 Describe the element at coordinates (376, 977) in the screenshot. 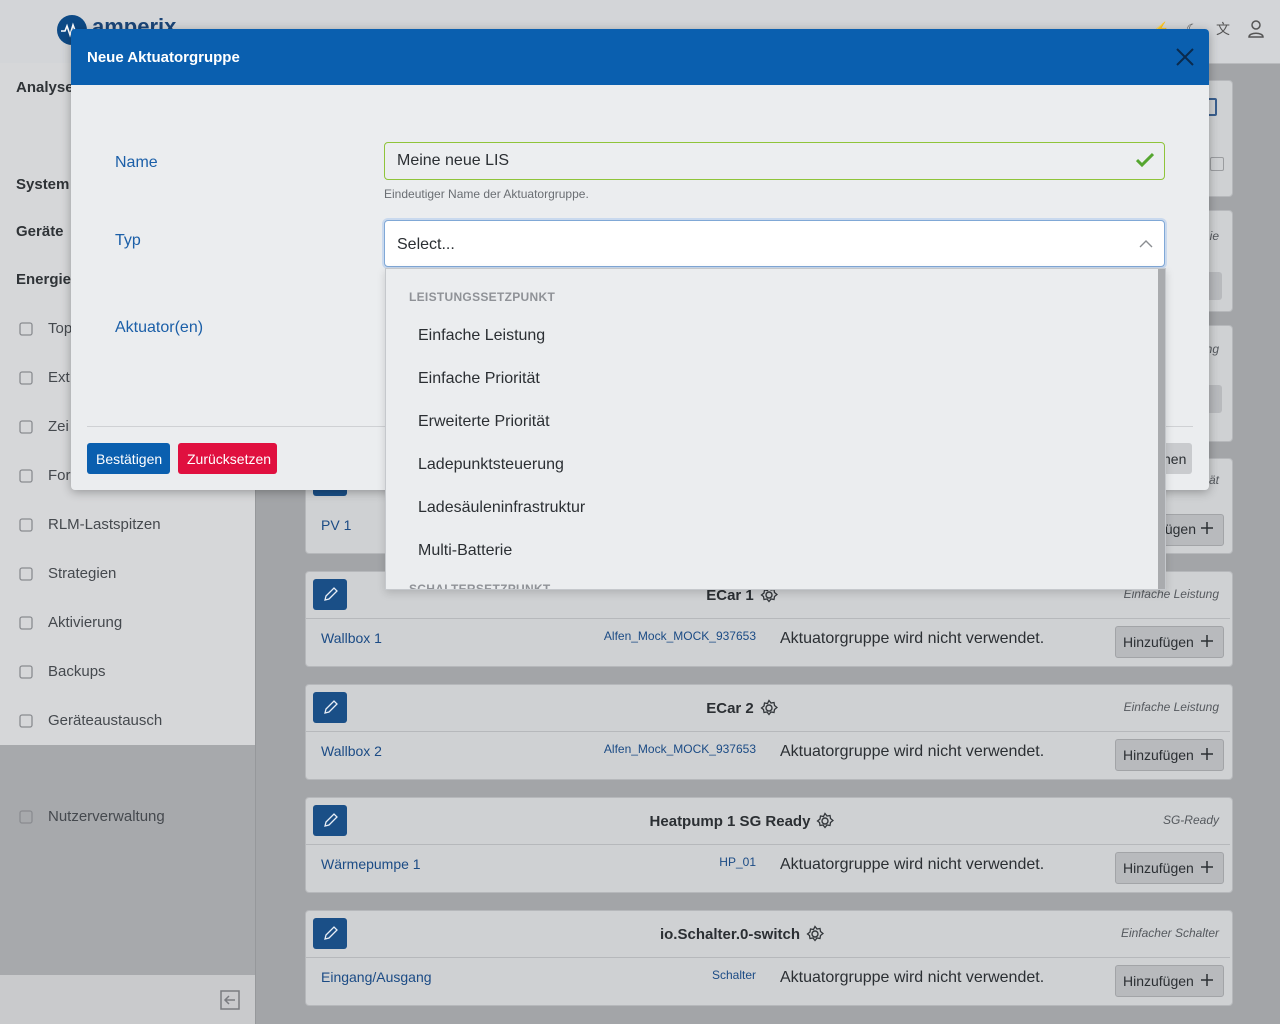

I see `device-name: Eingang/Ausgang` at that location.